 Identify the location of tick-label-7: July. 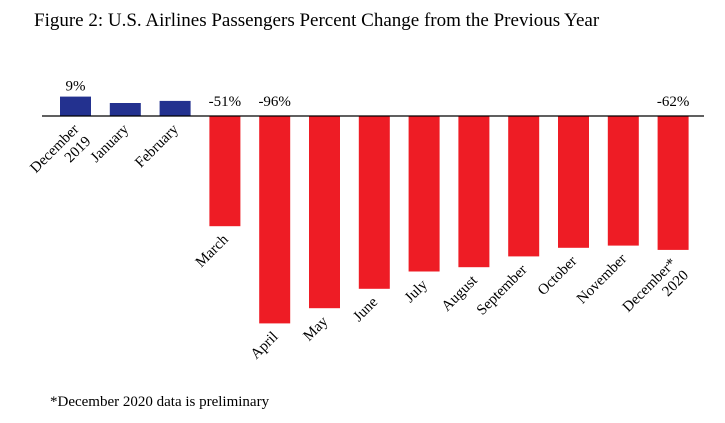
(416, 291).